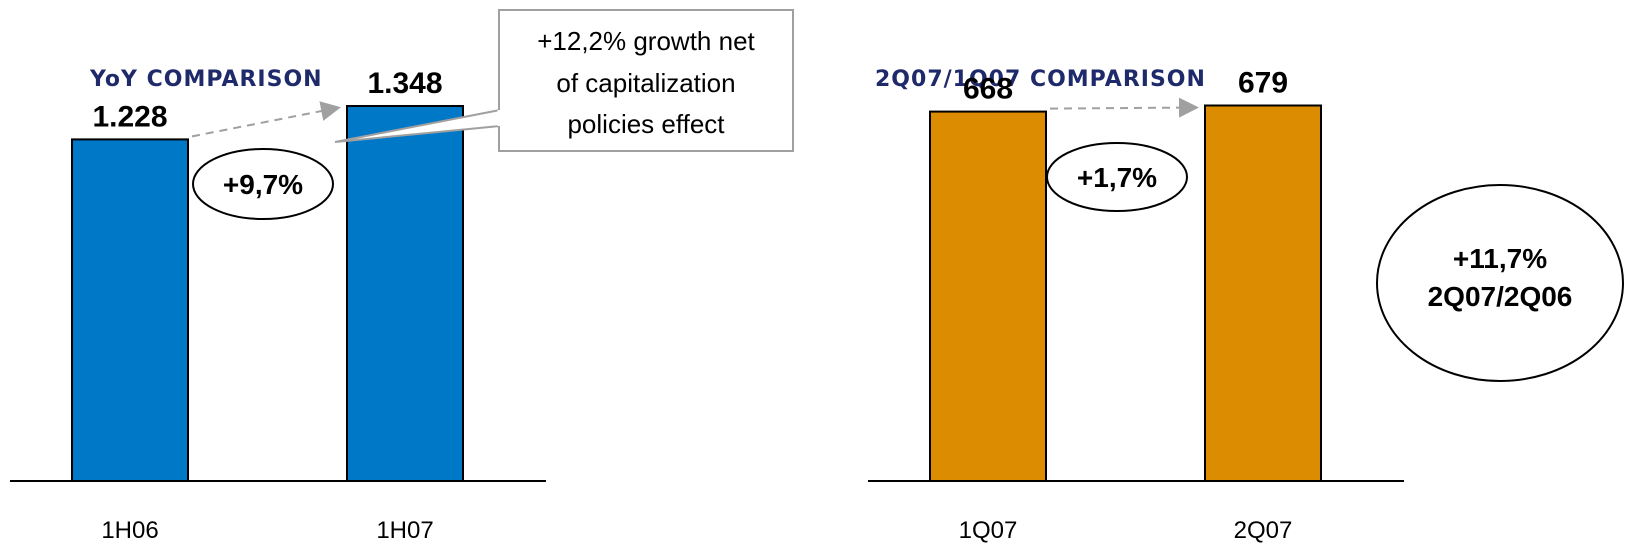 This screenshot has height=558, width=1625. What do you see at coordinates (1263, 293) in the screenshot?
I see `qoq-bar-2q07` at bounding box center [1263, 293].